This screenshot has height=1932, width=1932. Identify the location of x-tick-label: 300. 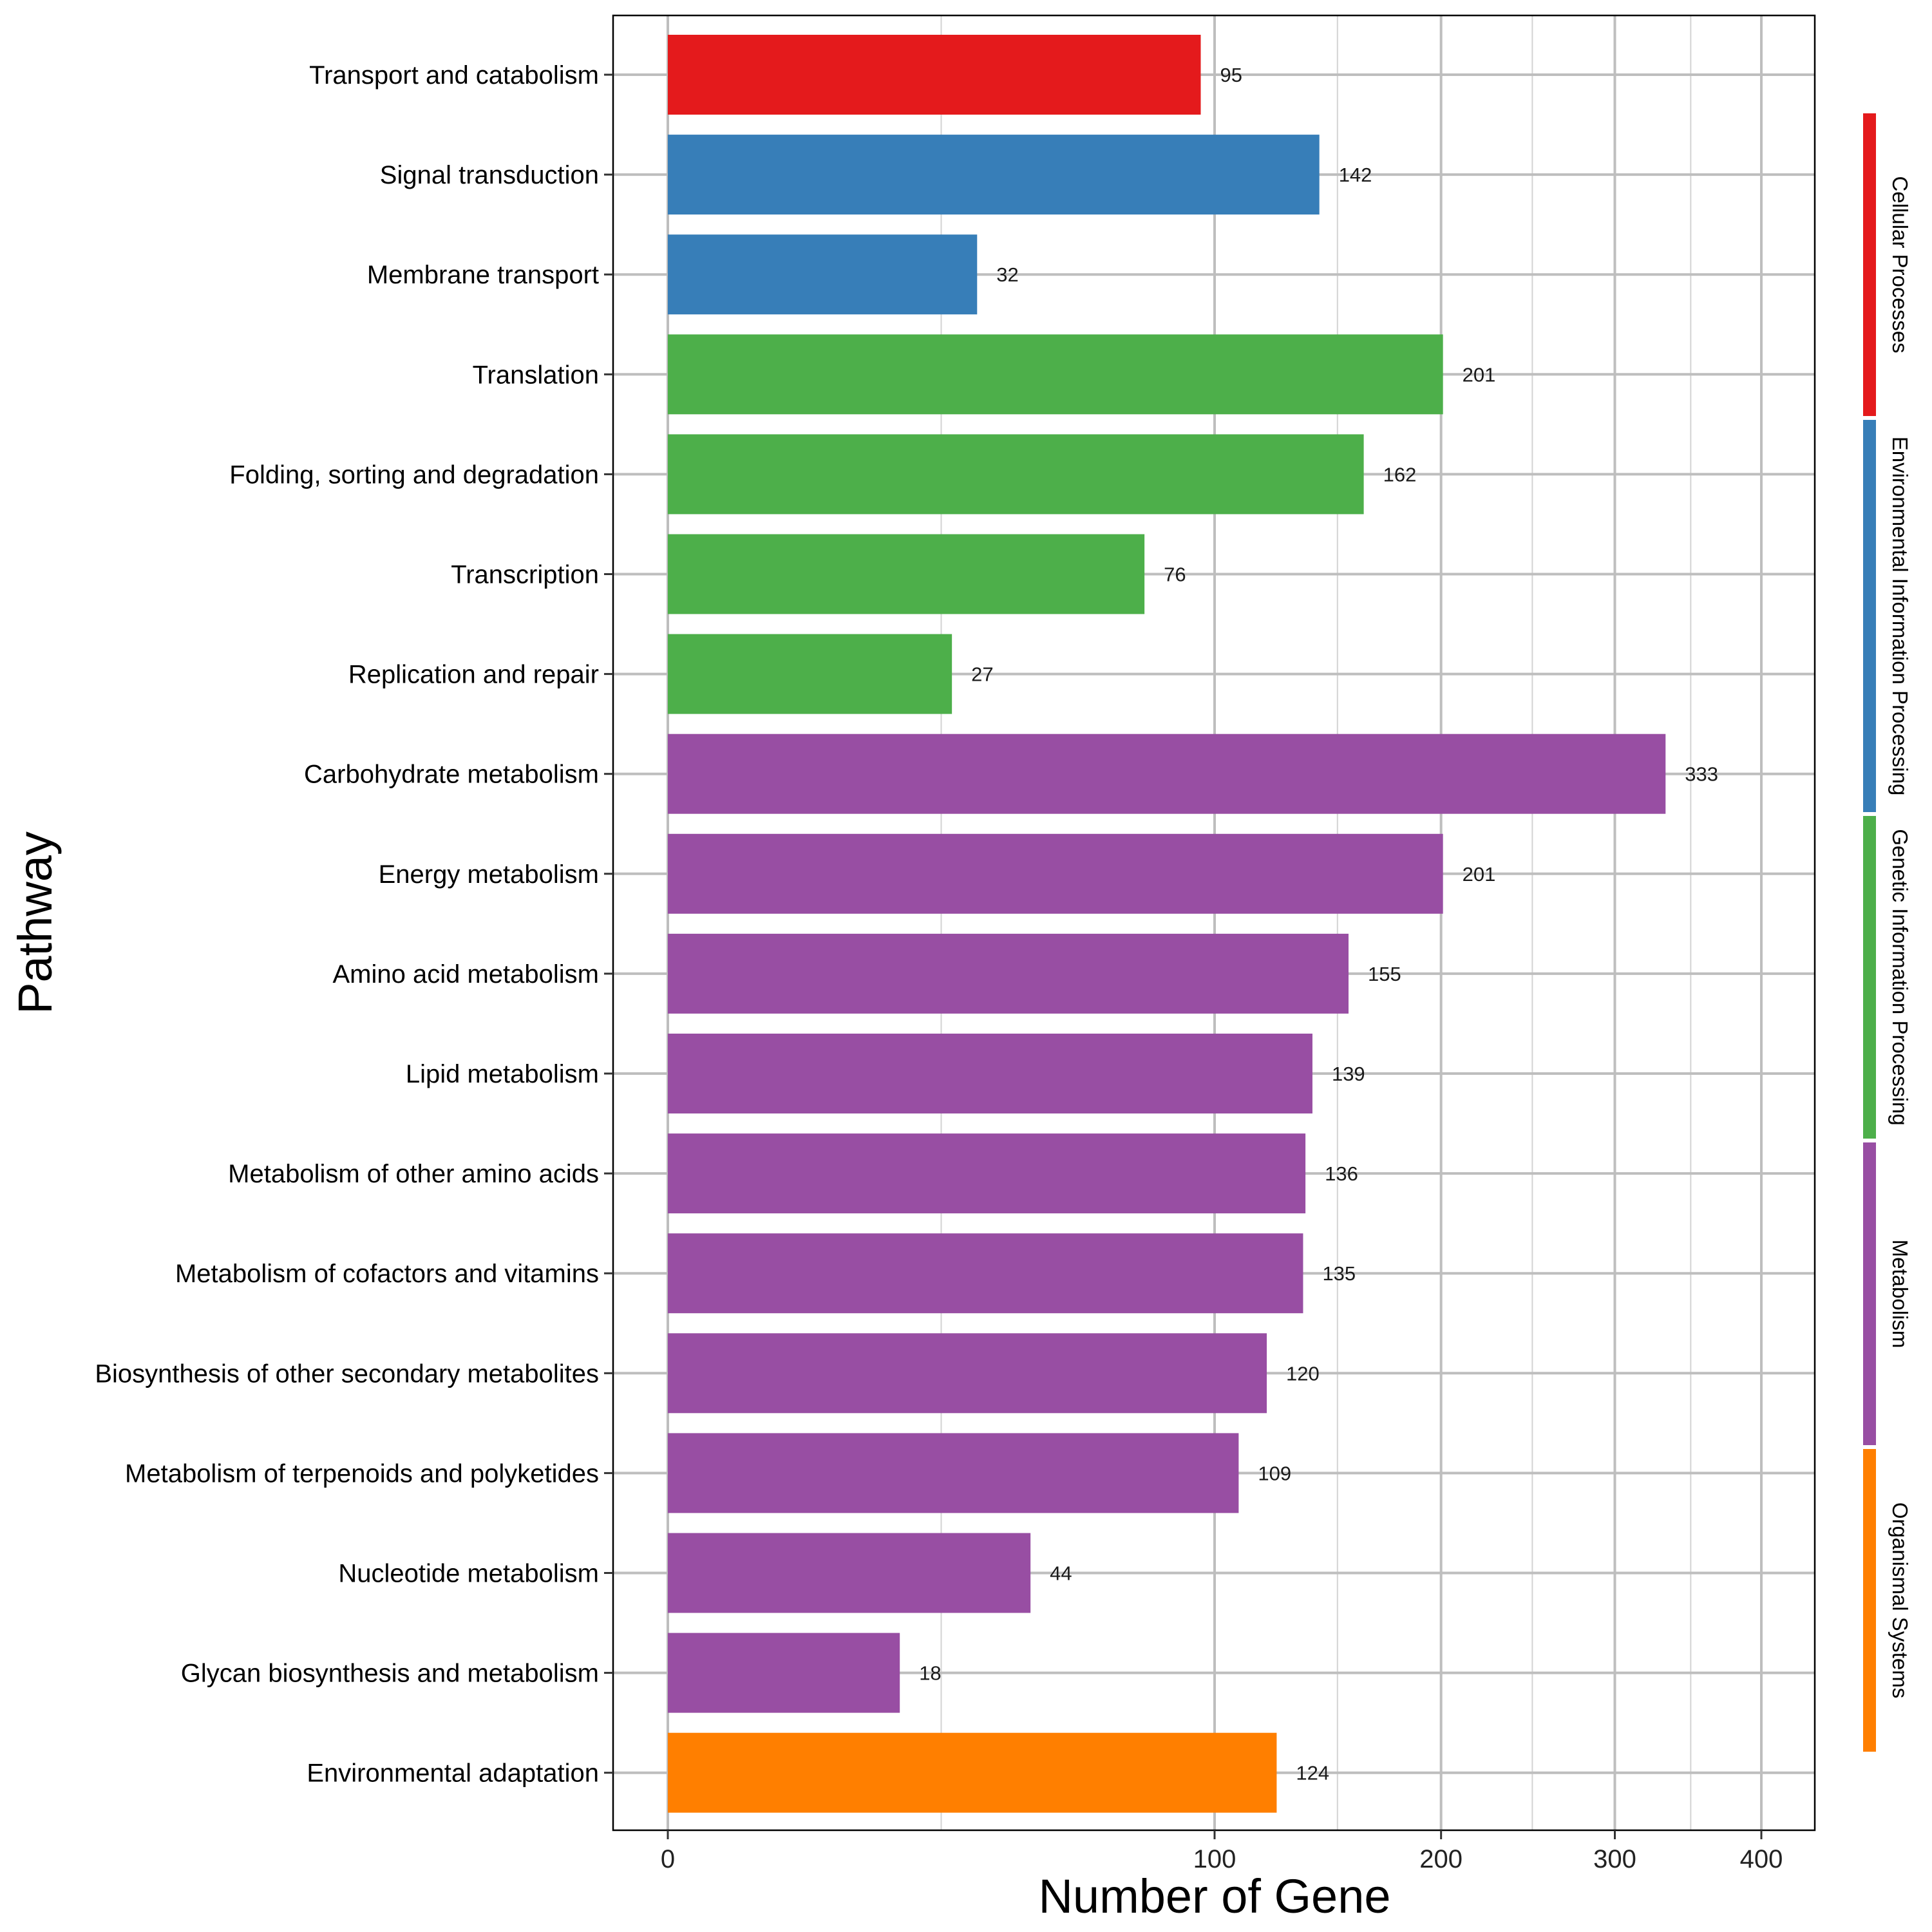
(1614, 1859).